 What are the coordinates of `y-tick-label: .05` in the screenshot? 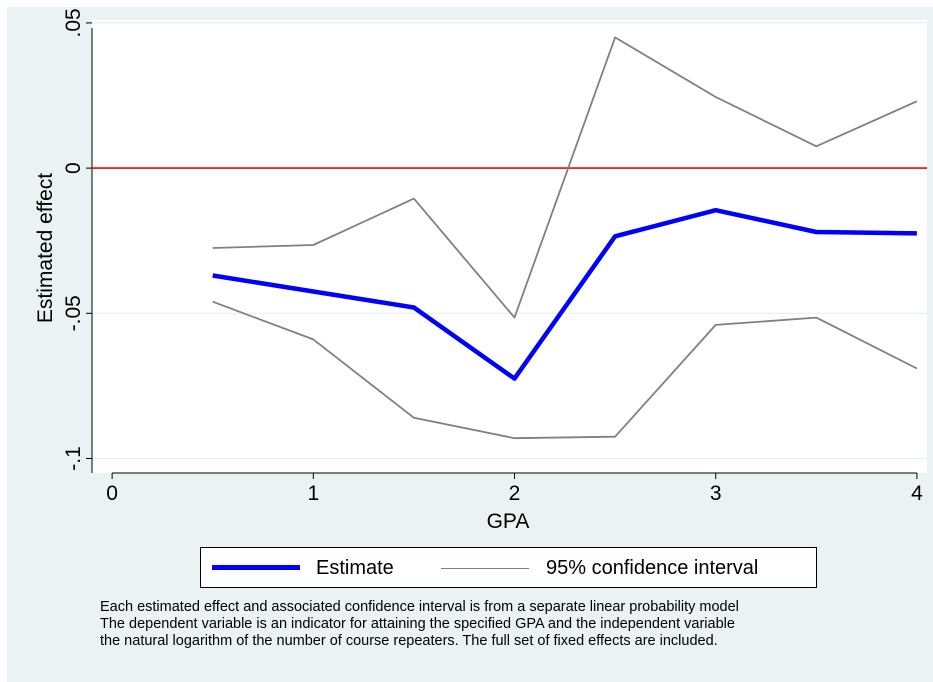 It's located at (73, 22).